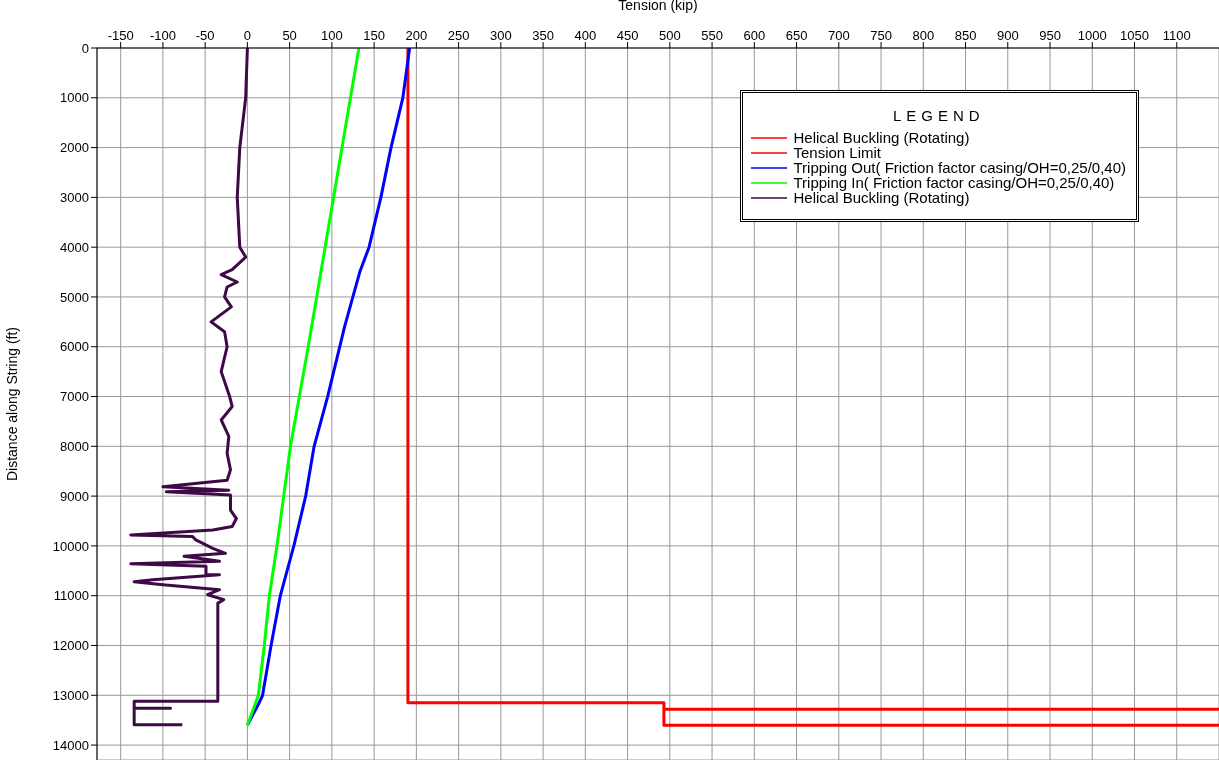 Image resolution: width=1219 pixels, height=760 pixels. Describe the element at coordinates (11, 404) in the screenshot. I see `y-axis-title: Distance along String (ft)` at that location.